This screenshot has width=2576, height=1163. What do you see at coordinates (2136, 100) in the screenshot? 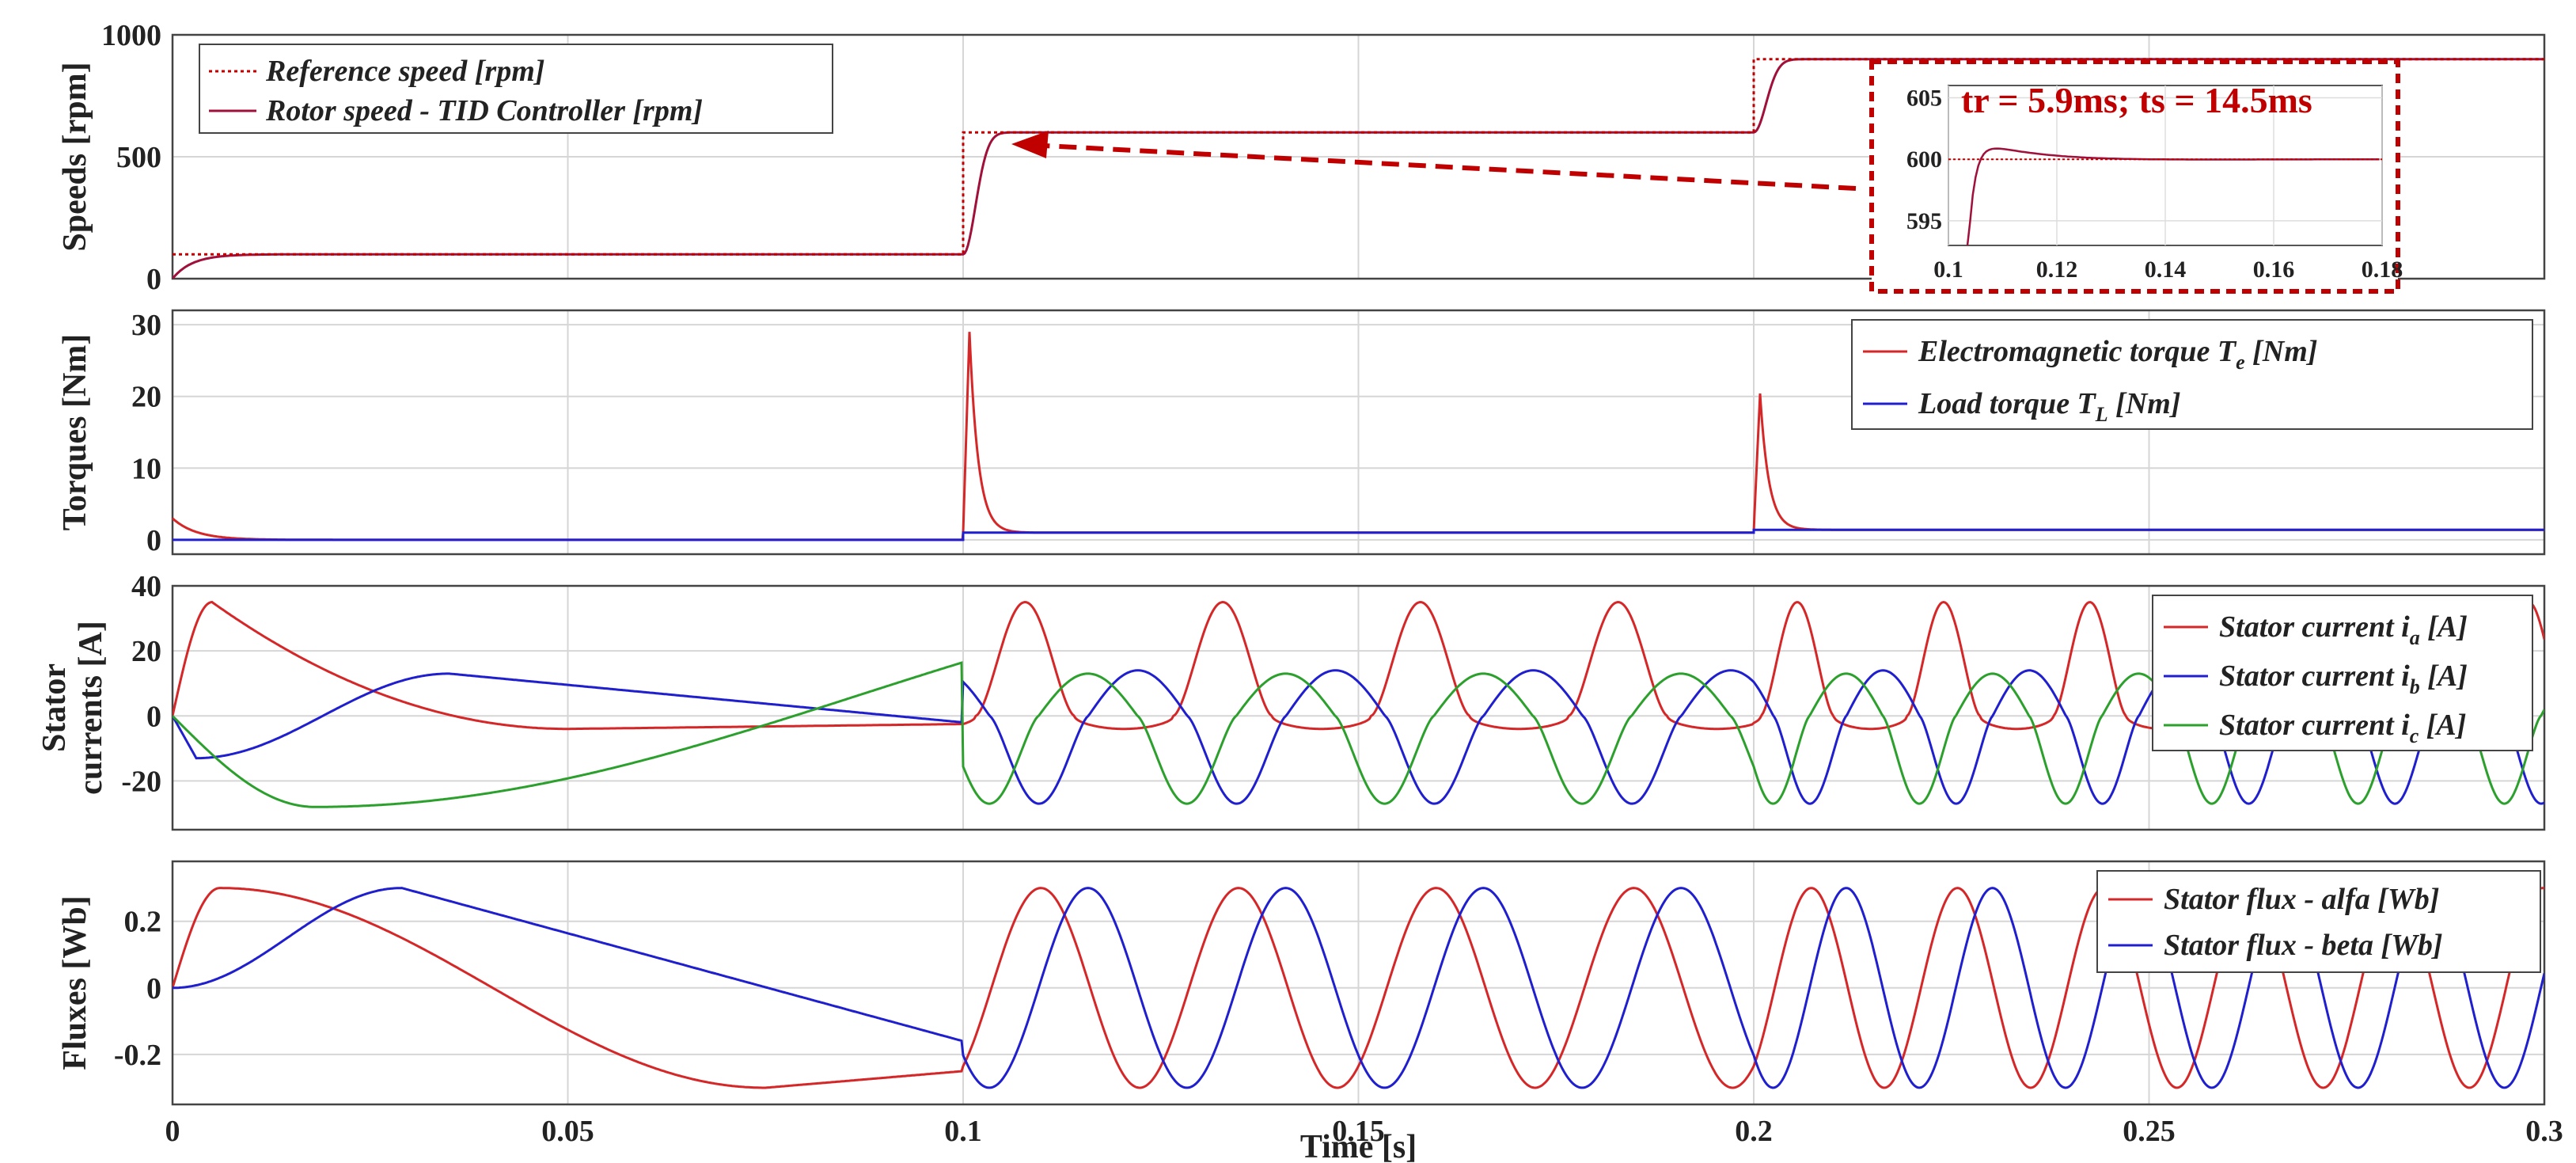
I see `inset-annotation: tr = 5.9ms; ts = 14.5ms` at bounding box center [2136, 100].